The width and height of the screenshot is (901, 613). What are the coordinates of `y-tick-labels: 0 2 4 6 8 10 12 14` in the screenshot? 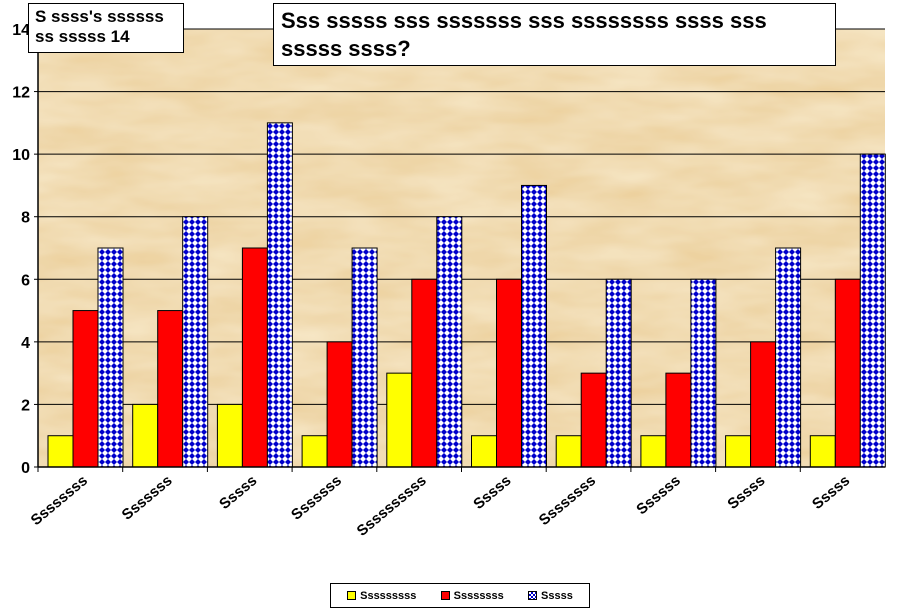 It's located at (21, 249).